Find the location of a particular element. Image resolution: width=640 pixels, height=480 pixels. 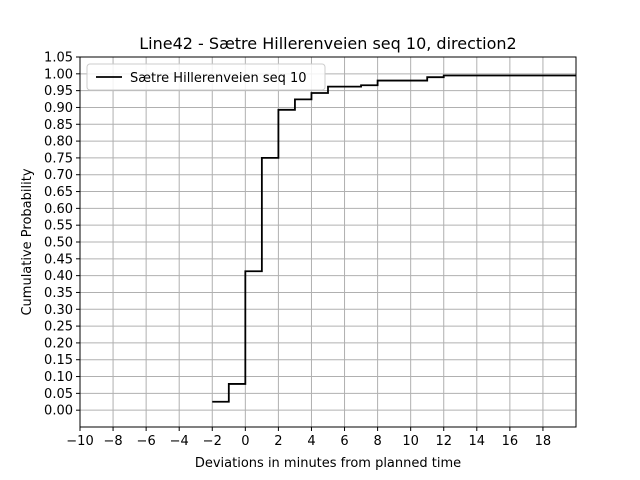

y-tick-label: 0.05 is located at coordinates (58, 394).